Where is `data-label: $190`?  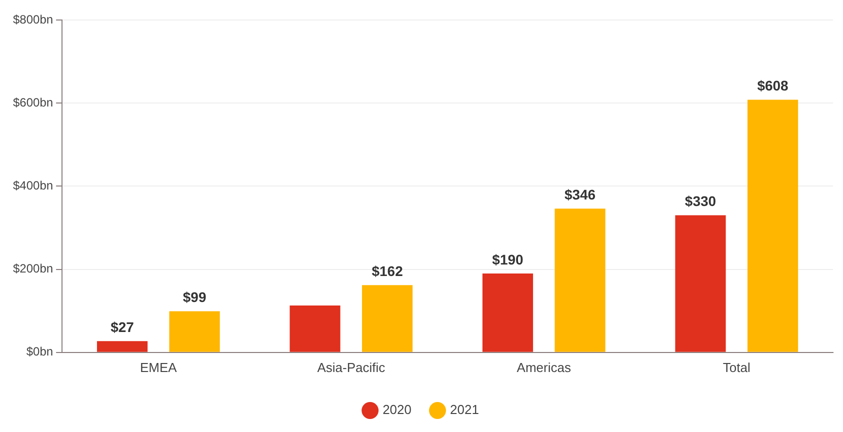
data-label: $190 is located at coordinates (508, 259).